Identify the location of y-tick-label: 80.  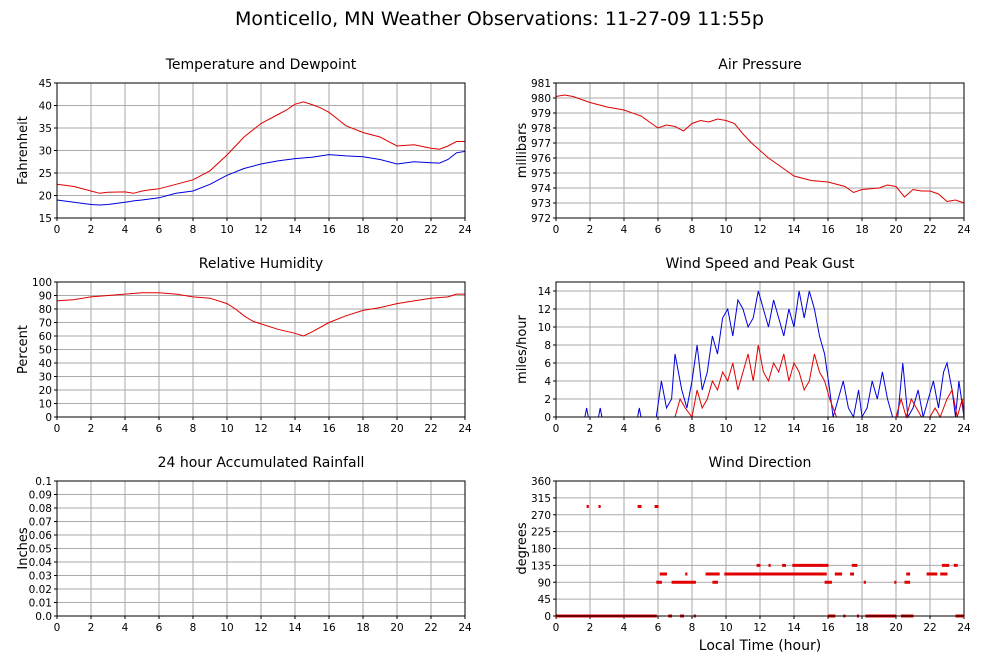
(45, 310).